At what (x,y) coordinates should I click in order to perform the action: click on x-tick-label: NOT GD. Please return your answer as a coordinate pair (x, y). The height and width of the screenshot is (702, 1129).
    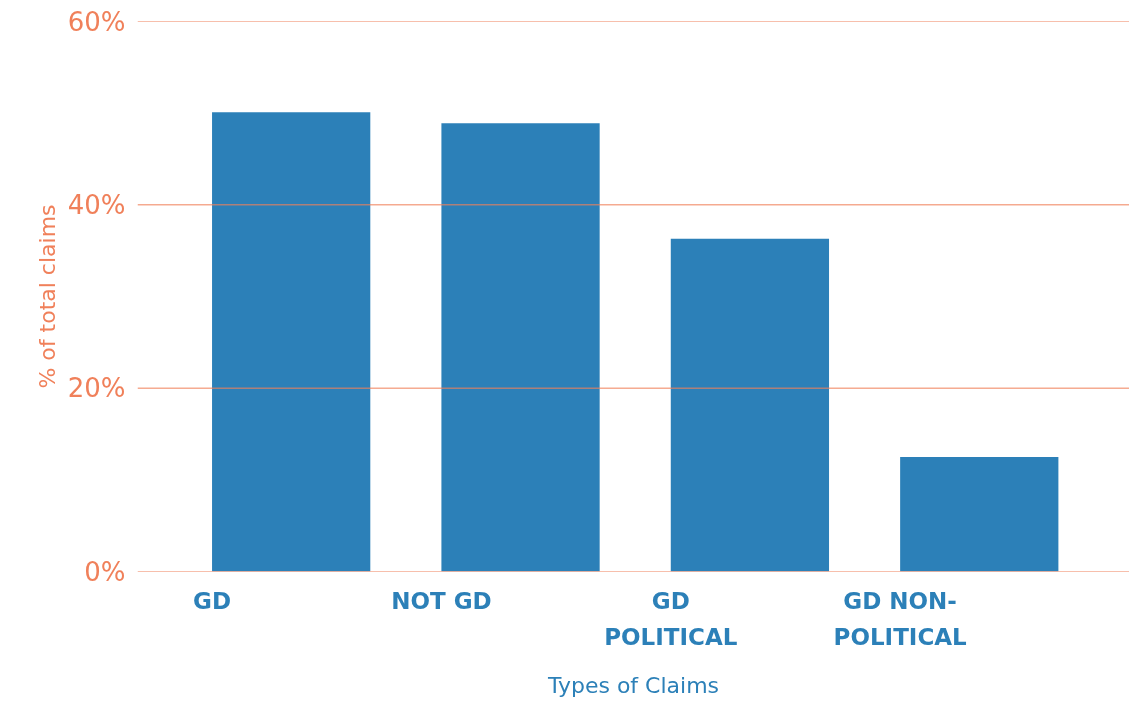
    Looking at the image, I should click on (441, 600).